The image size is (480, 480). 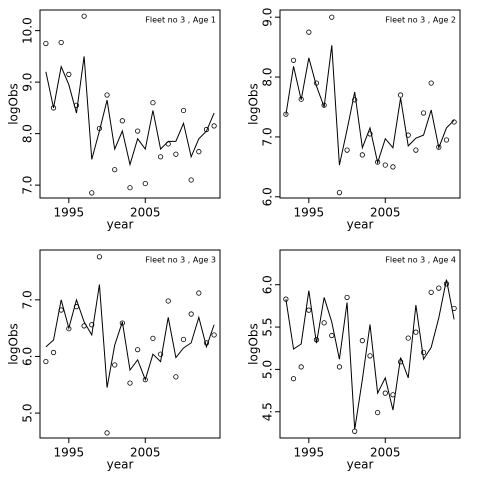 What do you see at coordinates (420, 260) in the screenshot?
I see `panel-title: Fleet no 3 , Age 4` at bounding box center [420, 260].